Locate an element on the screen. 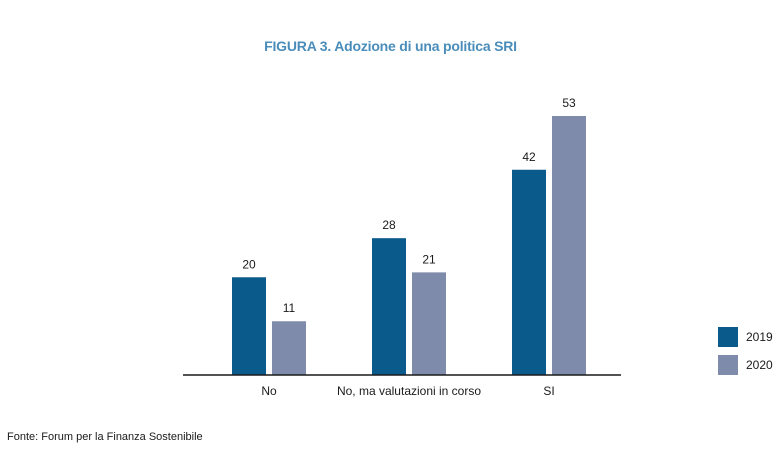 This screenshot has height=466, width=781. value-label-2020-2: 53 is located at coordinates (569, 103).